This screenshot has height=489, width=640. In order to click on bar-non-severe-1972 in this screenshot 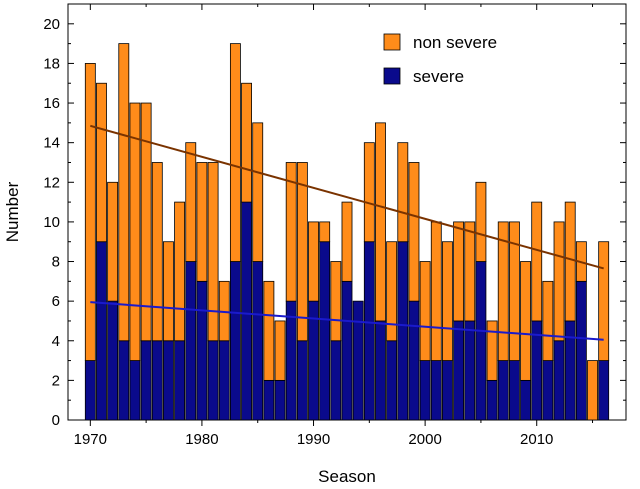, I will do `click(113, 241)`.